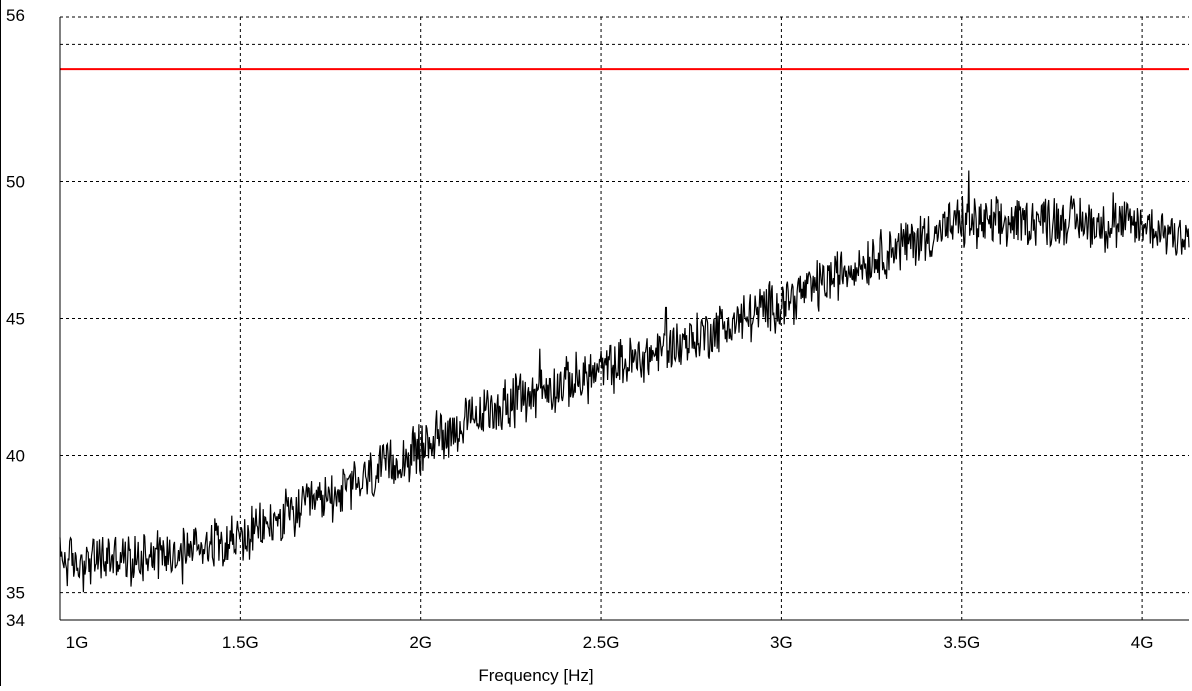 The image size is (1192, 691). What do you see at coordinates (77, 642) in the screenshot?
I see `x-tick-label: 1G` at bounding box center [77, 642].